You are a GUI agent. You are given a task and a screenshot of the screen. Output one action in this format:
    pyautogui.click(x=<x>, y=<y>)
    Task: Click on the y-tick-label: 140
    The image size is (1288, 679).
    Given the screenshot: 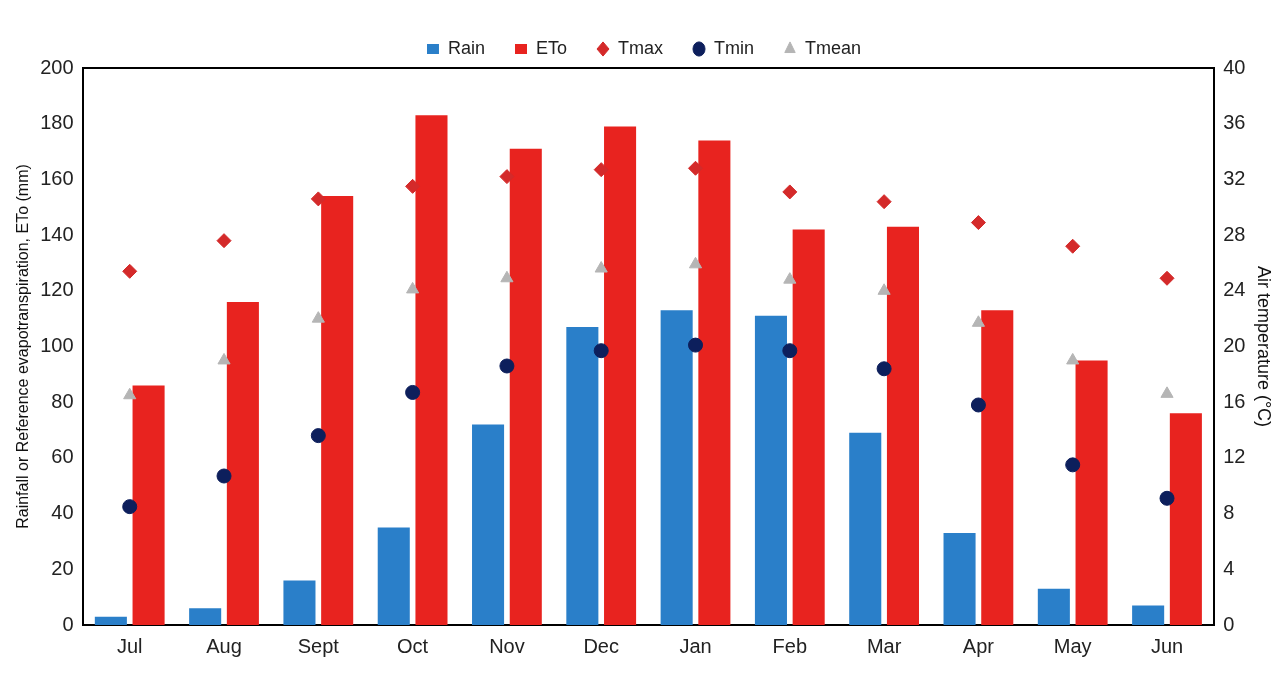 What is the action you would take?
    pyautogui.click(x=57, y=233)
    